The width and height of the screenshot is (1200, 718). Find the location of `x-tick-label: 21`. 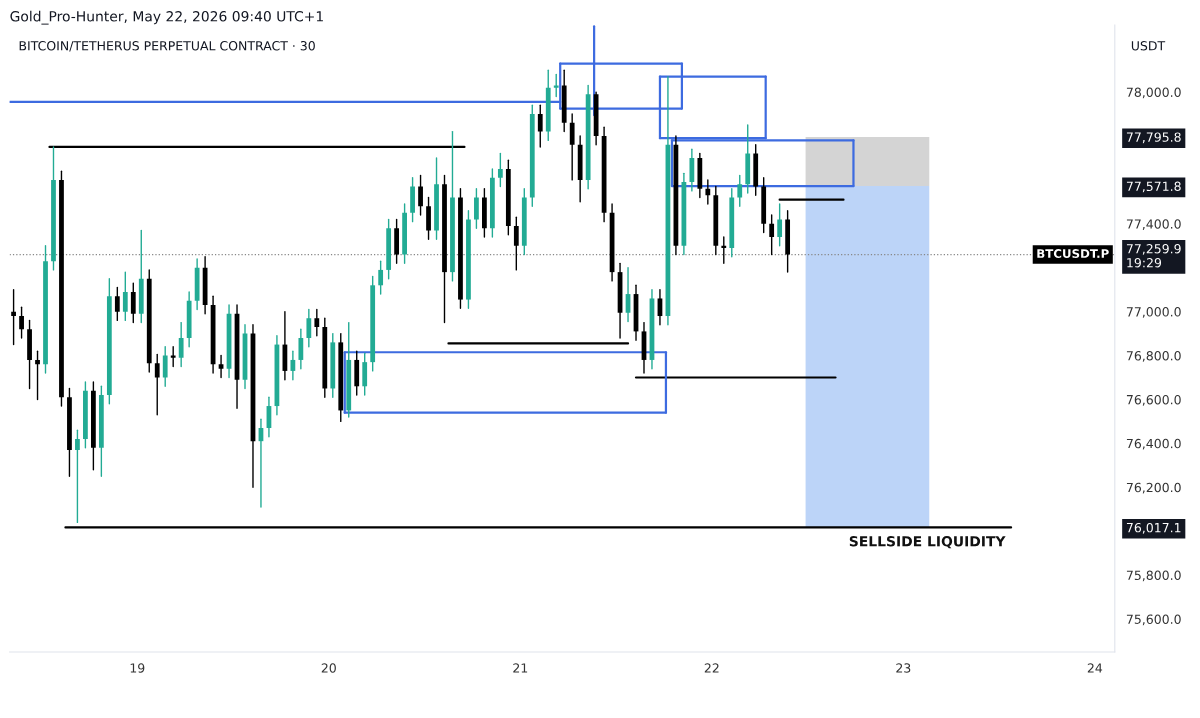

x-tick-label: 21 is located at coordinates (520, 668).